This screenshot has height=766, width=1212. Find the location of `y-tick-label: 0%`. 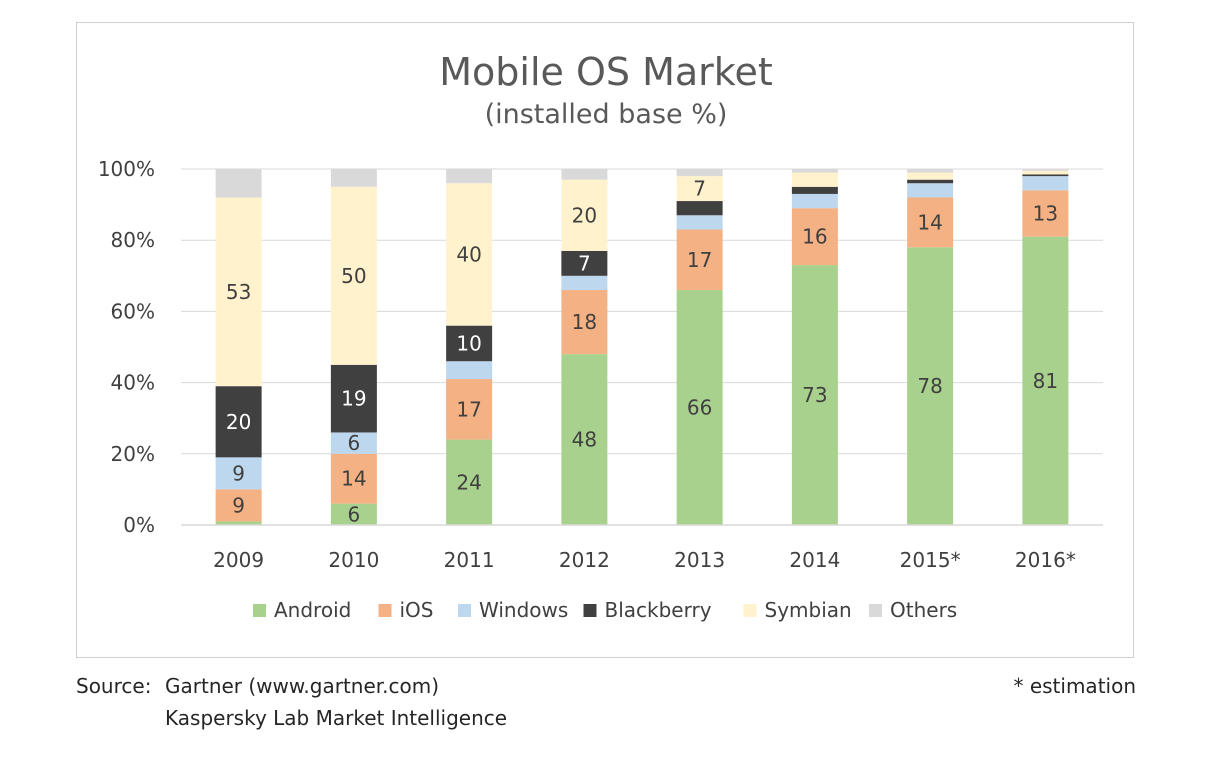

y-tick-label: 0% is located at coordinates (139, 525).